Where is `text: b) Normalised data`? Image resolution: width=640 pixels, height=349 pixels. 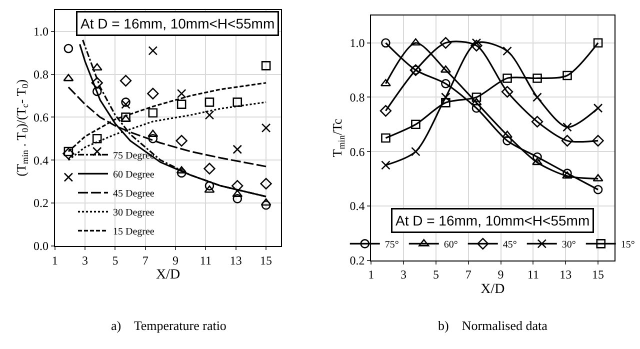
text: b) Normalised data is located at coordinates (493, 325).